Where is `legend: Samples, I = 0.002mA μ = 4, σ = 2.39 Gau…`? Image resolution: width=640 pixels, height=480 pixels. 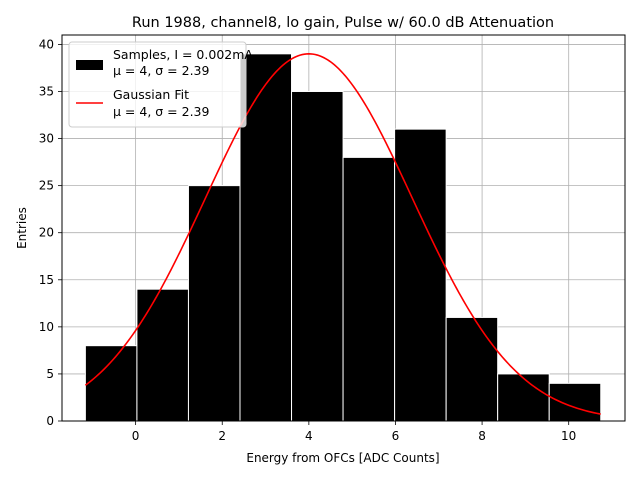
legend: Samples, I = 0.002mA μ = 4, σ = 2.39 Gau… is located at coordinates (160, 84).